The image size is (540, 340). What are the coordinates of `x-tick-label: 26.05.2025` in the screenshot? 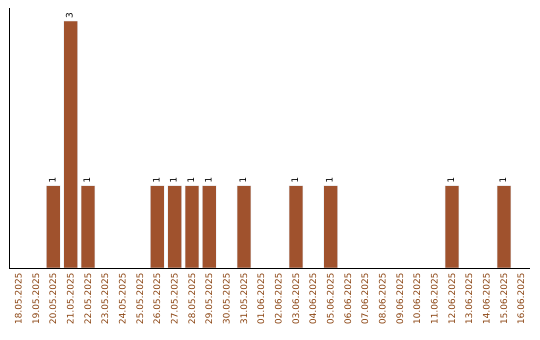 It's located at (158, 298).